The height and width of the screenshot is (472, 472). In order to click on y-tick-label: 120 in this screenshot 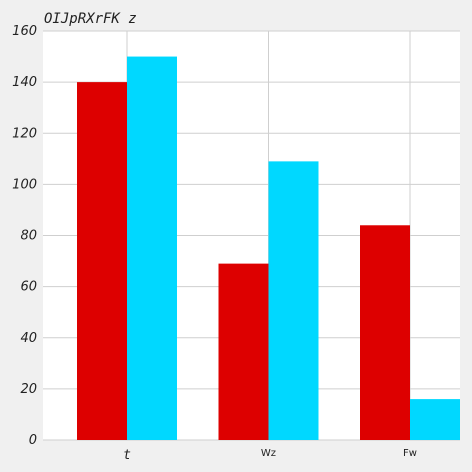, I will do `click(24, 133)`.